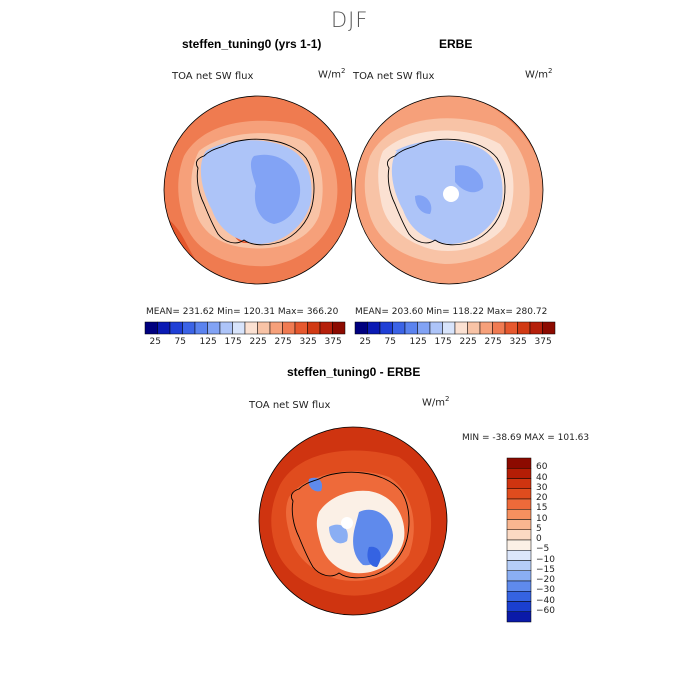 The height and width of the screenshot is (700, 700). What do you see at coordinates (245, 343) in the screenshot?
I see `model-colorbar-ticks: 25 75 125 175 225 275 325 375` at bounding box center [245, 343].